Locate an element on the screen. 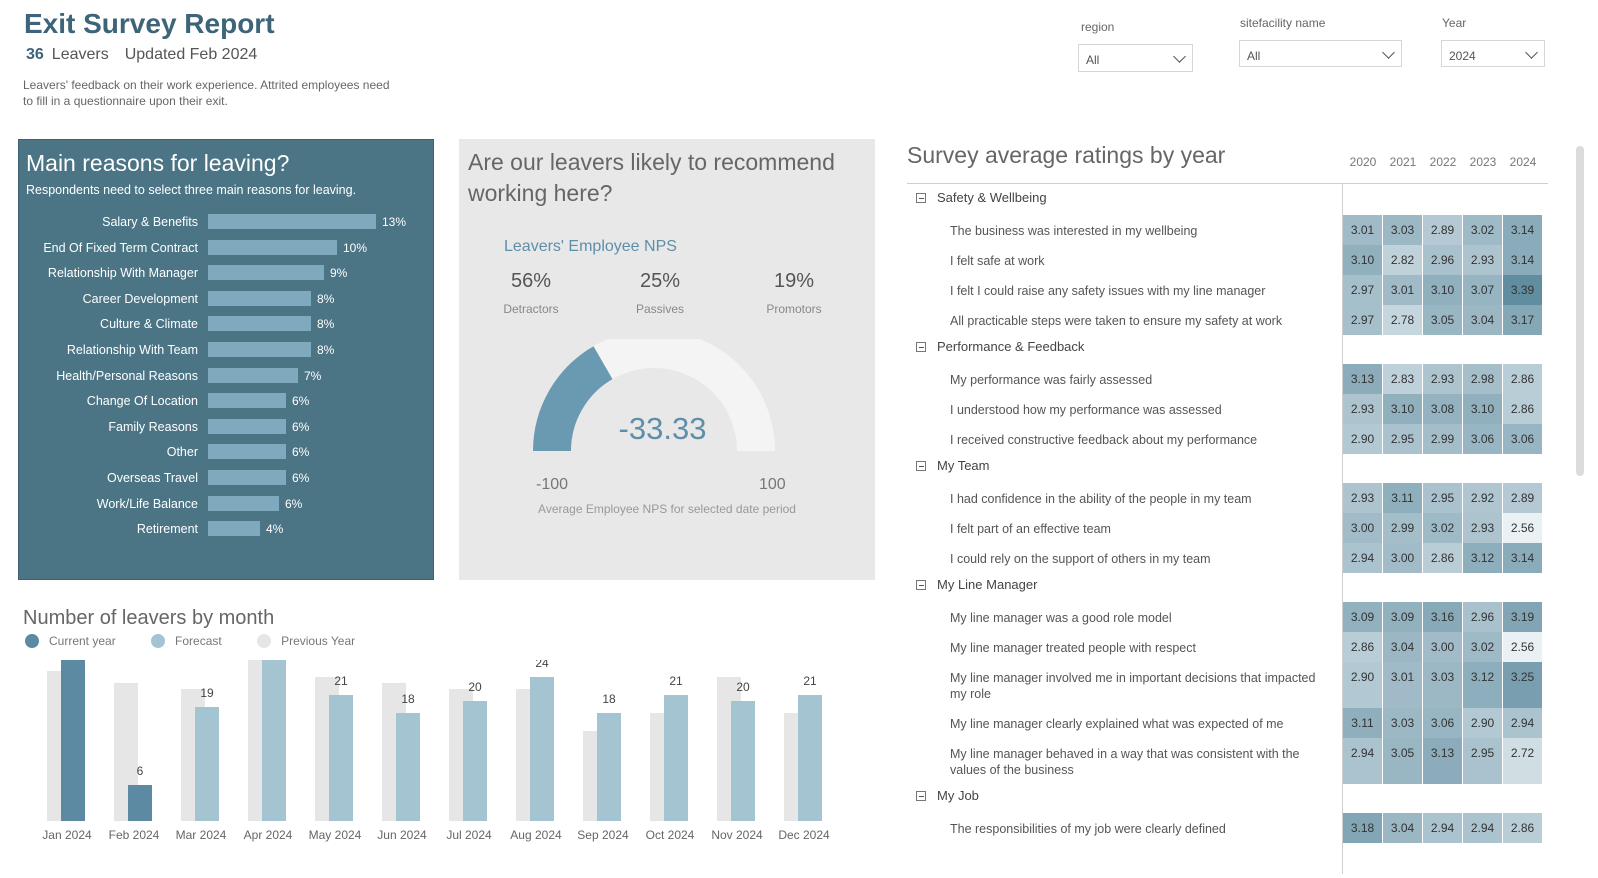 This screenshot has width=1598, height=878. reason-row: Change Of Location 6% is located at coordinates (227, 404).